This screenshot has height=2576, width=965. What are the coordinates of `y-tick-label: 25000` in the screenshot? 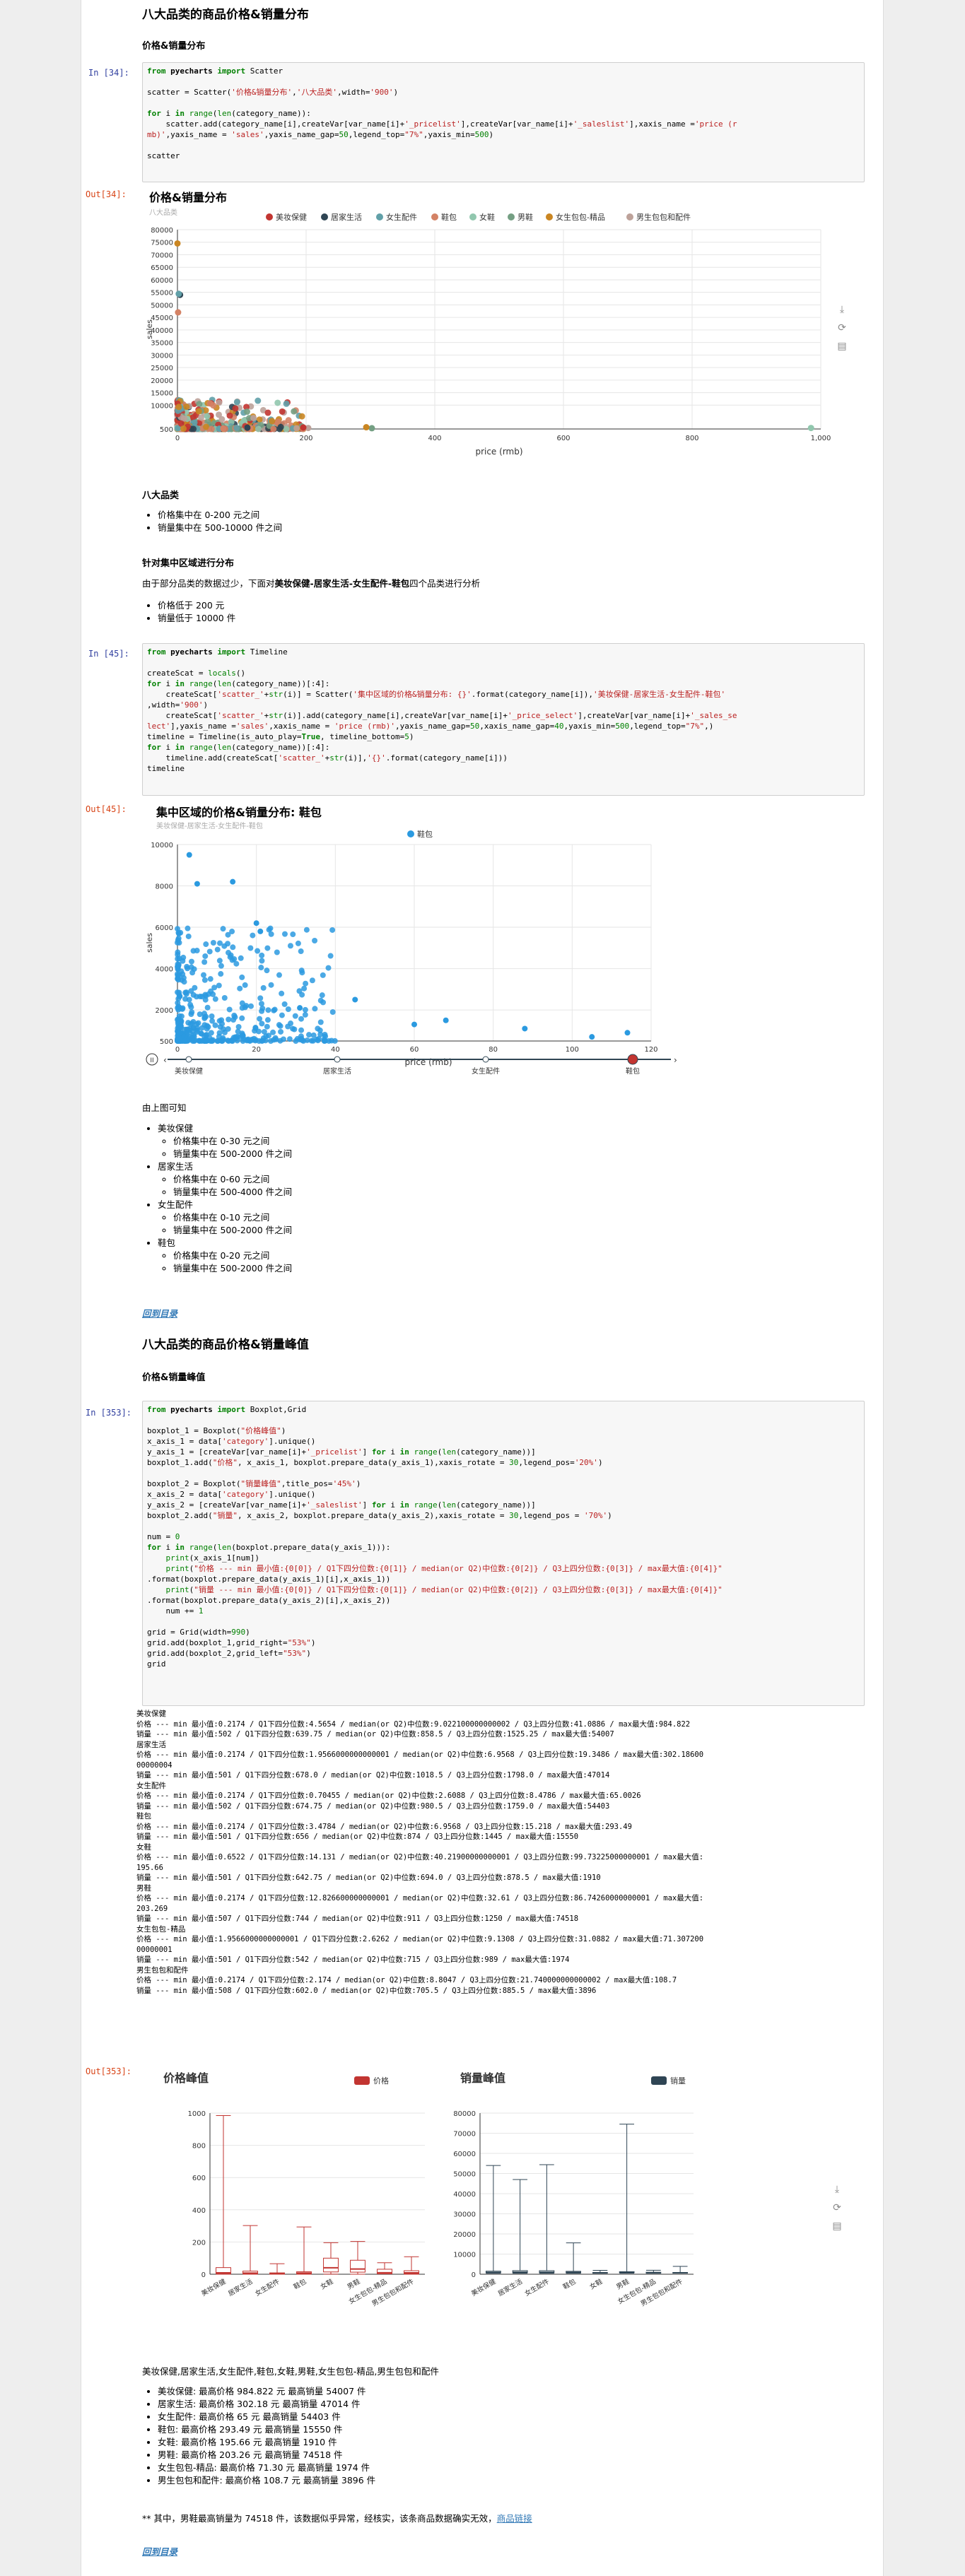 It's located at (162, 368).